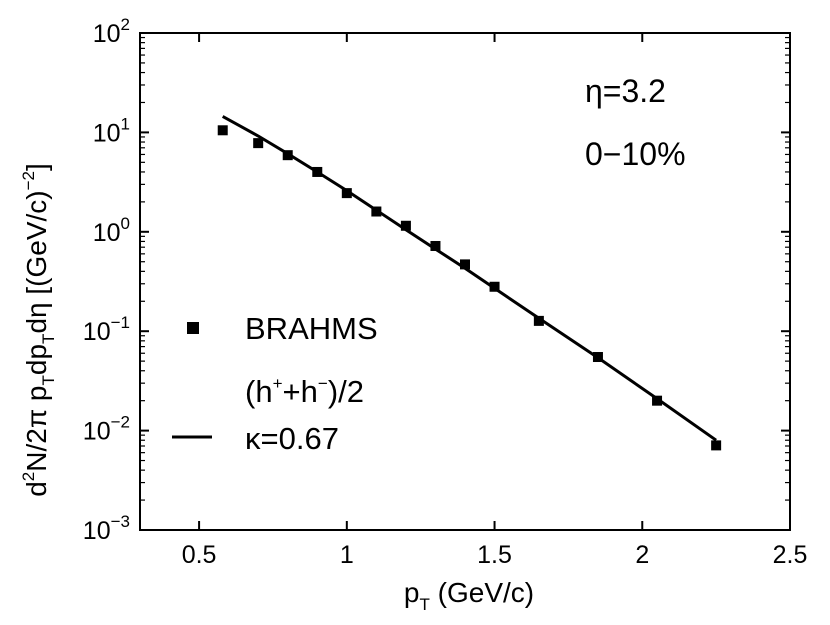 The width and height of the screenshot is (830, 625). What do you see at coordinates (635, 154) in the screenshot?
I see `annotation-centrality: 0−10%` at bounding box center [635, 154].